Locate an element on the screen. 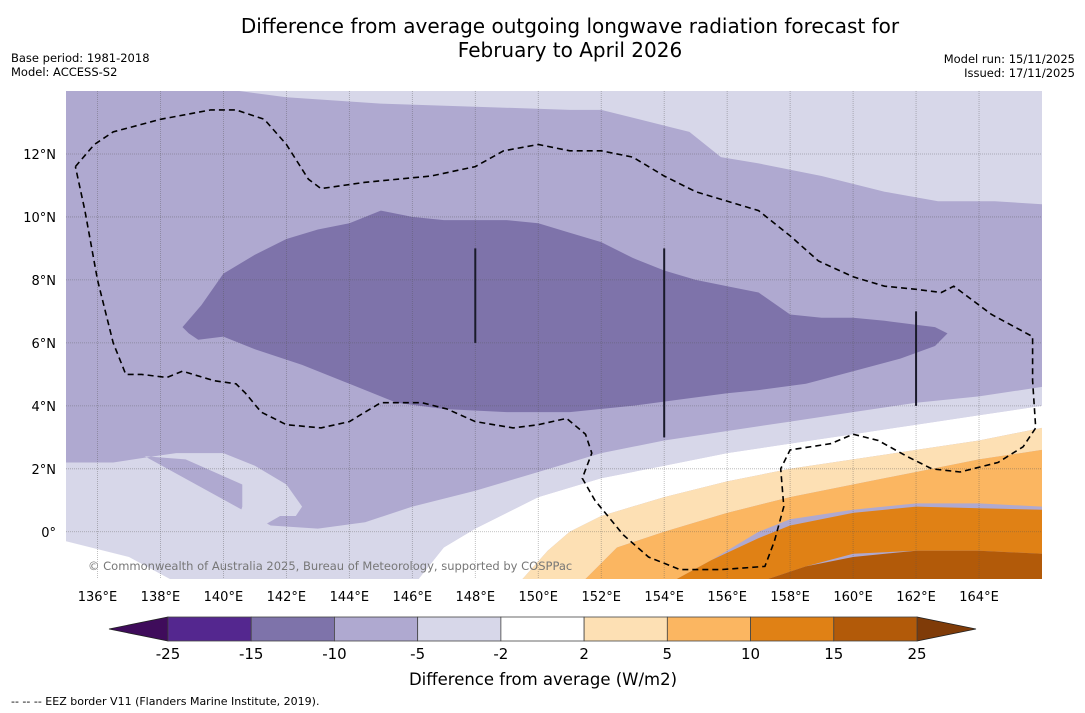  colorbar-tick-label: 2 is located at coordinates (584, 654).